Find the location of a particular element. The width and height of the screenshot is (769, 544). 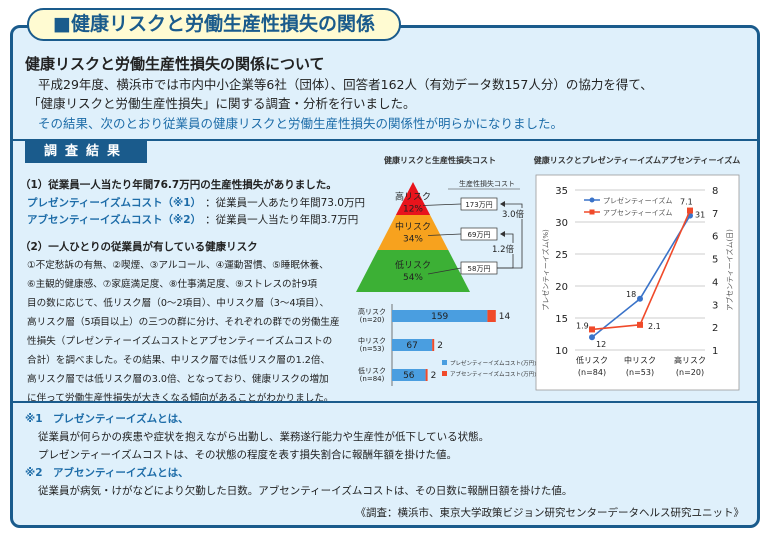

legend-label: アブセンティーイズム is located at coordinates (637, 212).